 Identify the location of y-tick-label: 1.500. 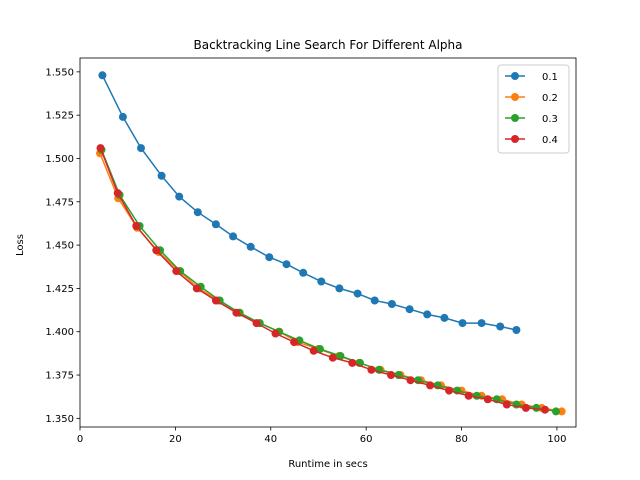
(59, 159).